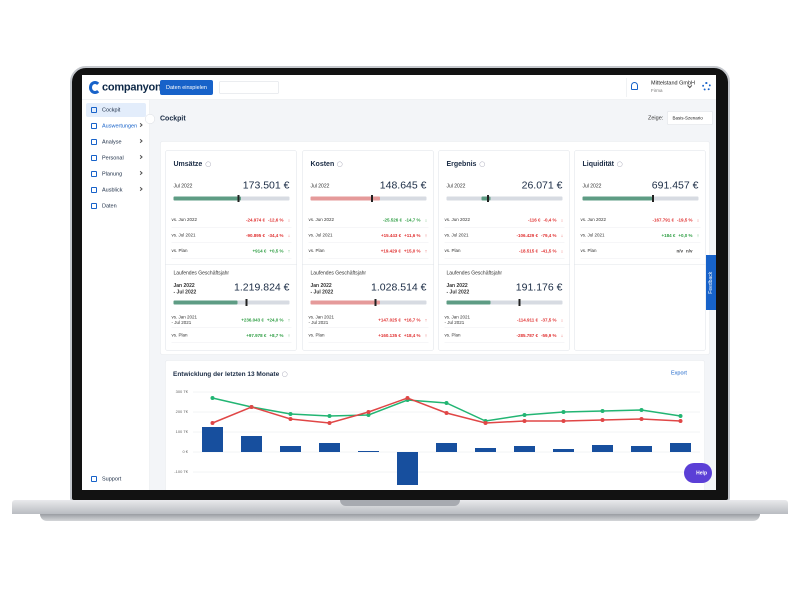 This screenshot has height=600, width=800. I want to click on nav-label: Ausblick, so click(112, 190).